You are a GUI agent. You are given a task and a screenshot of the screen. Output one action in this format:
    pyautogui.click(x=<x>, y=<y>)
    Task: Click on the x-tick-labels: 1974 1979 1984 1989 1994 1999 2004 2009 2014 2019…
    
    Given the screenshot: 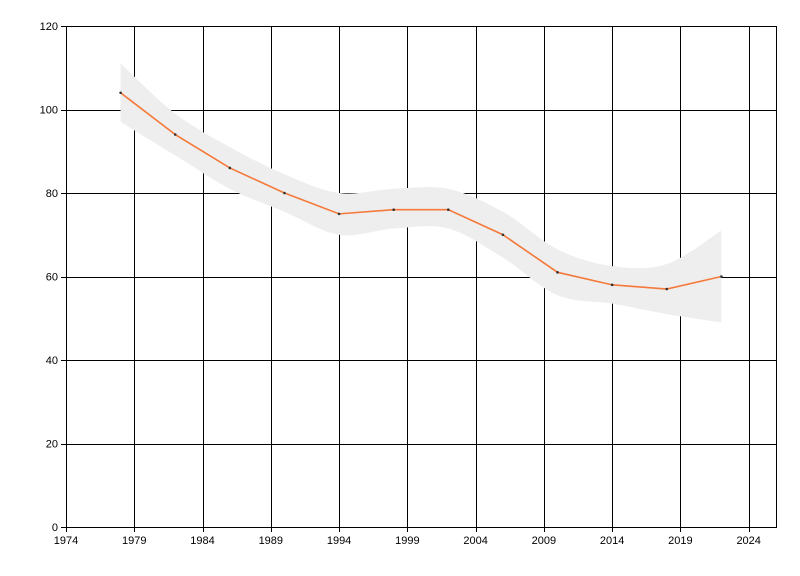 What is the action you would take?
    pyautogui.click(x=407, y=541)
    